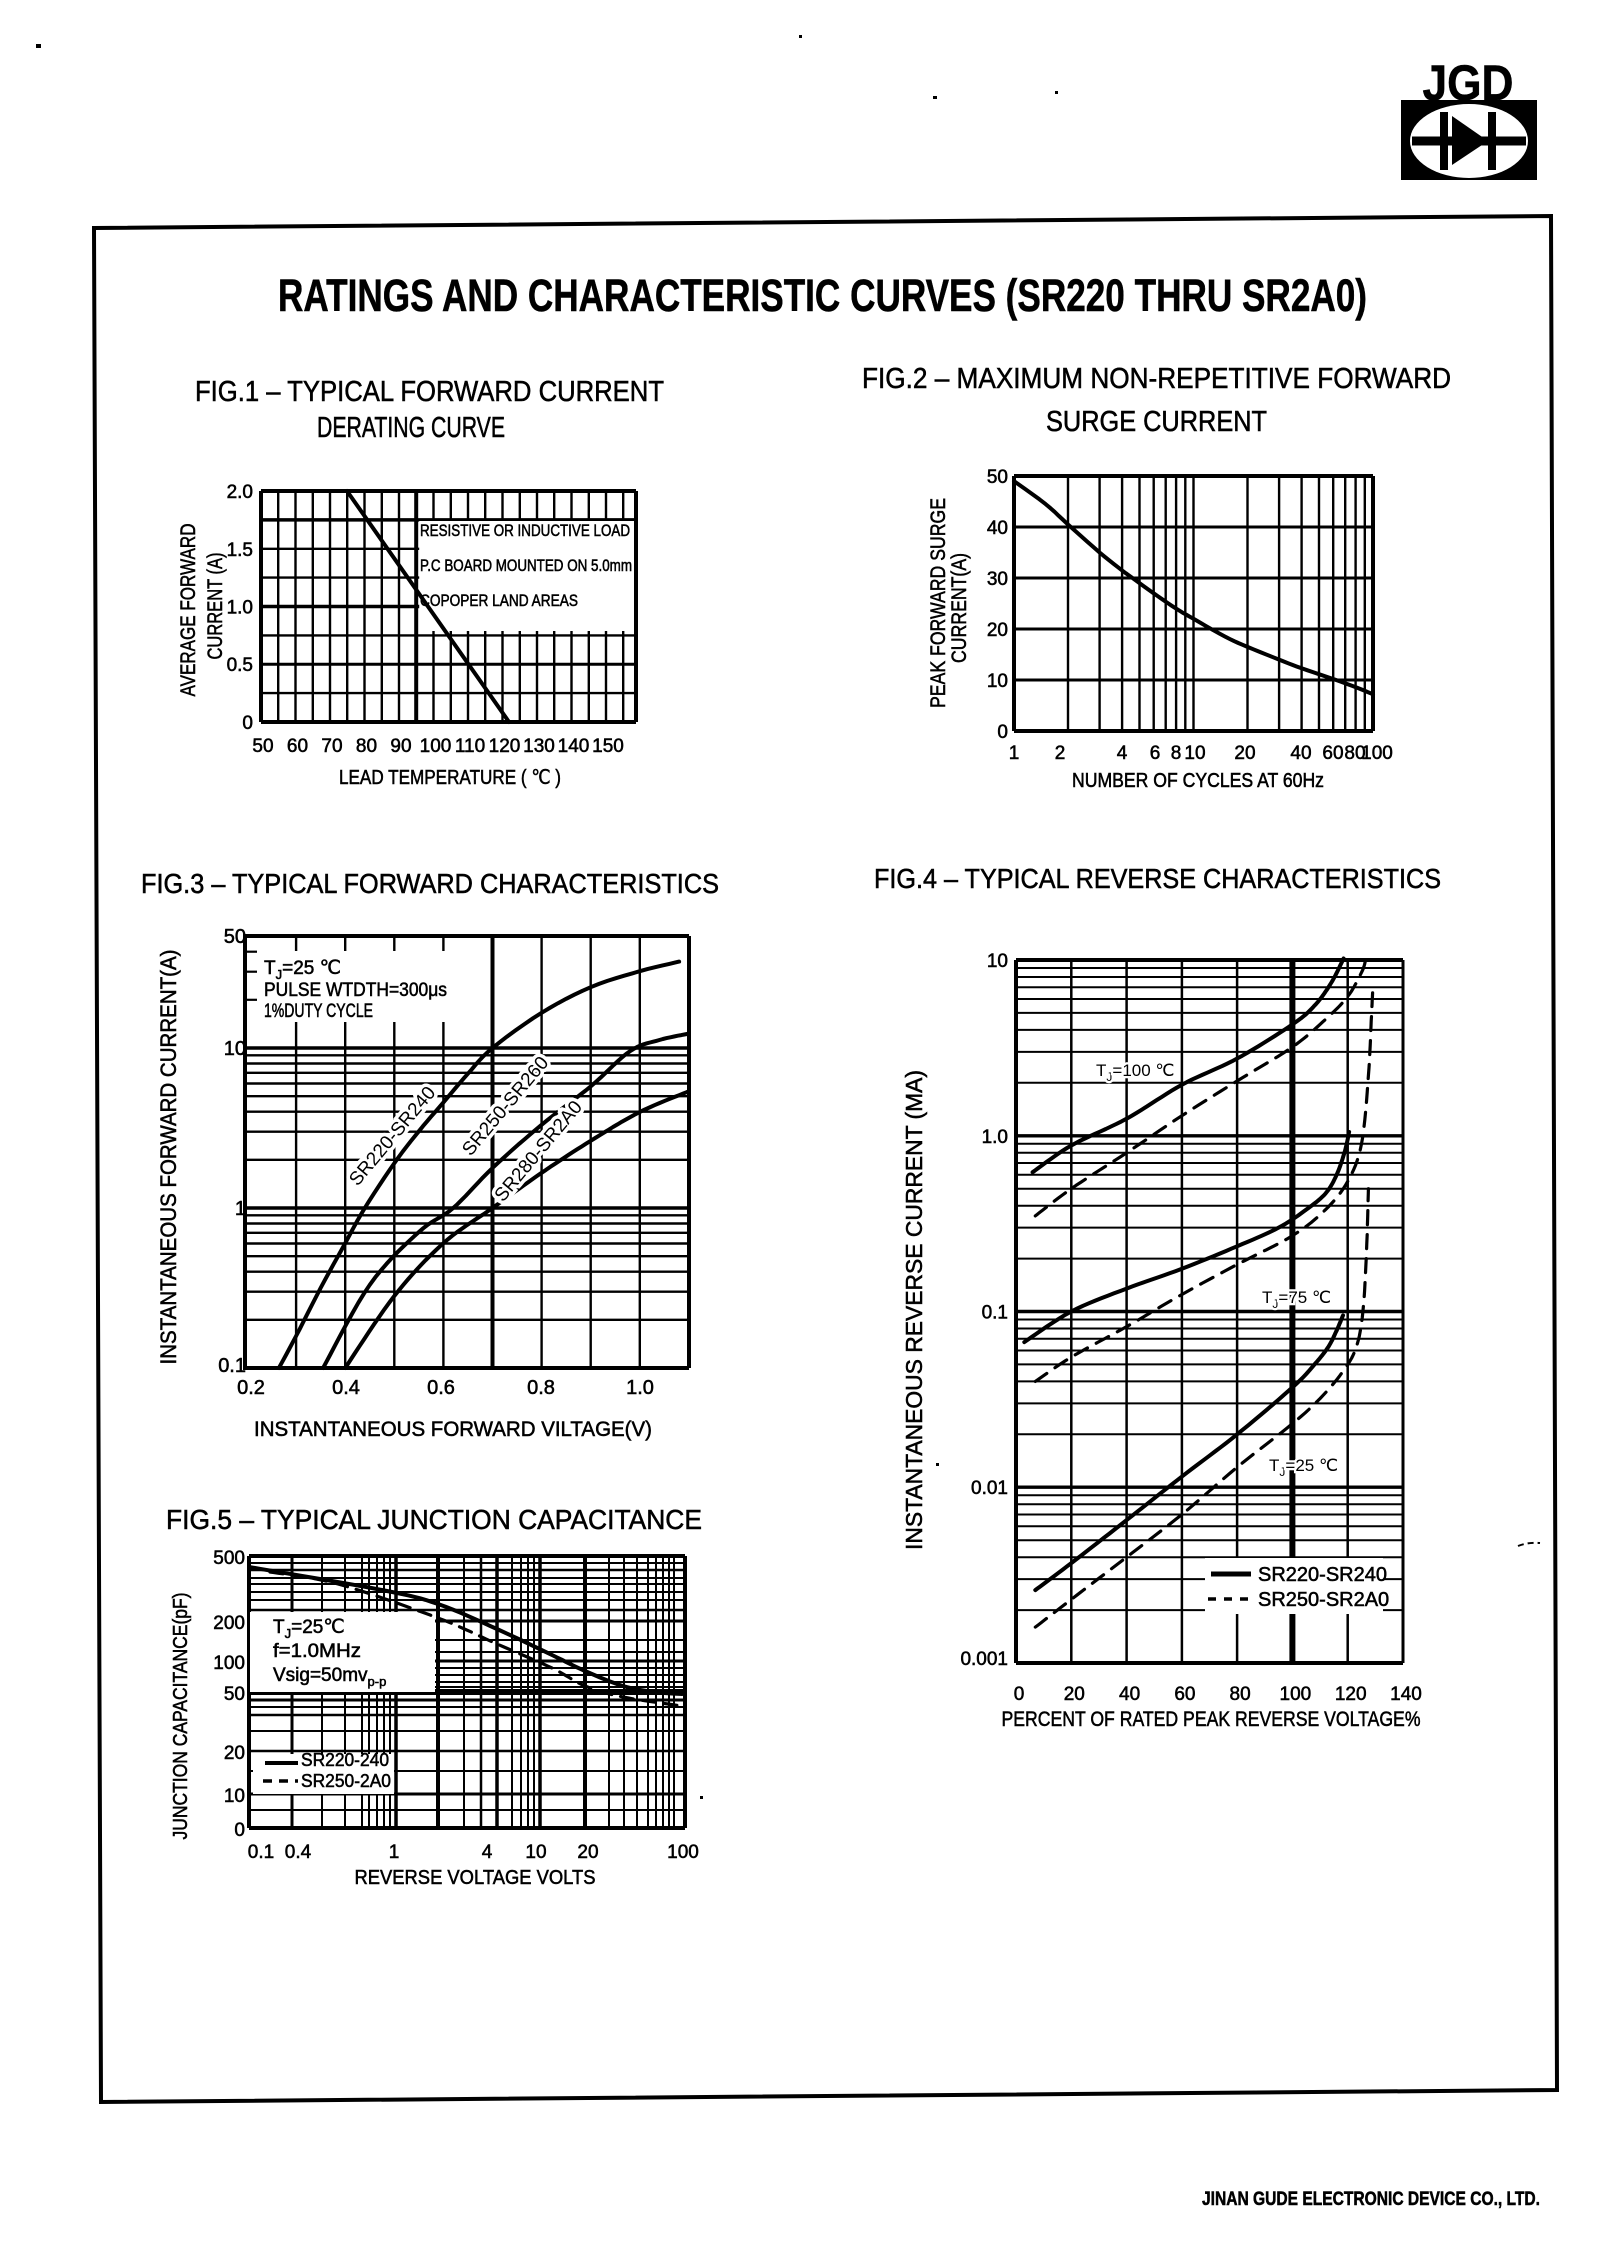 The height and width of the screenshot is (2260, 1622). What do you see at coordinates (1176, 753) in the screenshot?
I see `svg-text: 8` at bounding box center [1176, 753].